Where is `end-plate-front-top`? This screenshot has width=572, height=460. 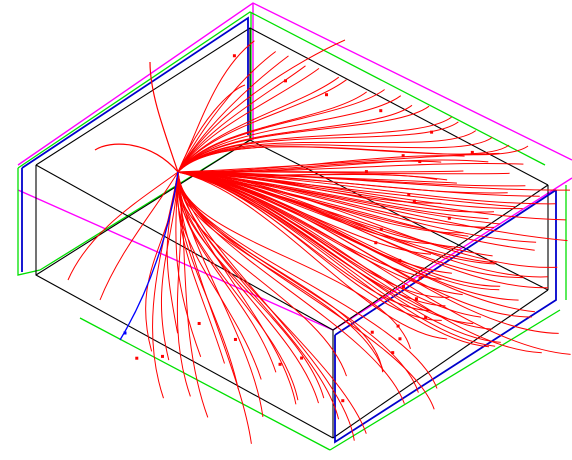 end-plate-front-top is located at coordinates (445, 262).